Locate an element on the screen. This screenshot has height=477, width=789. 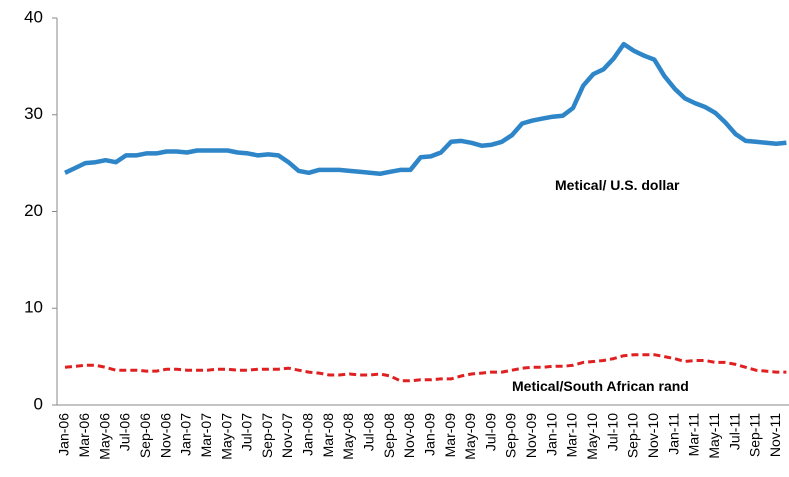
x-tick-label: Jul-11 is located at coordinates (734, 431).